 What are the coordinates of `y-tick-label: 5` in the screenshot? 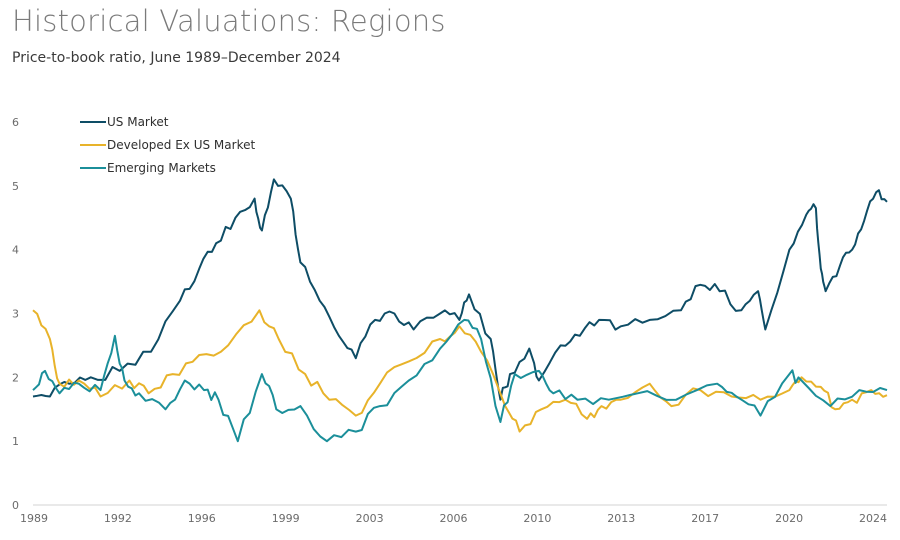 It's located at (15, 186).